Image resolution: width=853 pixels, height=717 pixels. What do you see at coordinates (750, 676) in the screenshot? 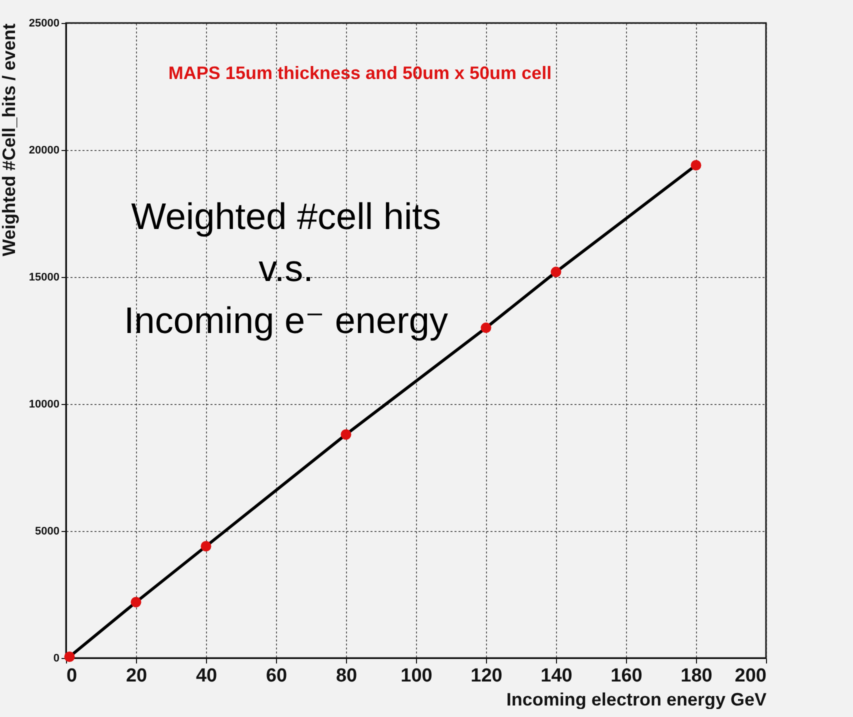
I see `x-tick-label: 200` at bounding box center [750, 676].